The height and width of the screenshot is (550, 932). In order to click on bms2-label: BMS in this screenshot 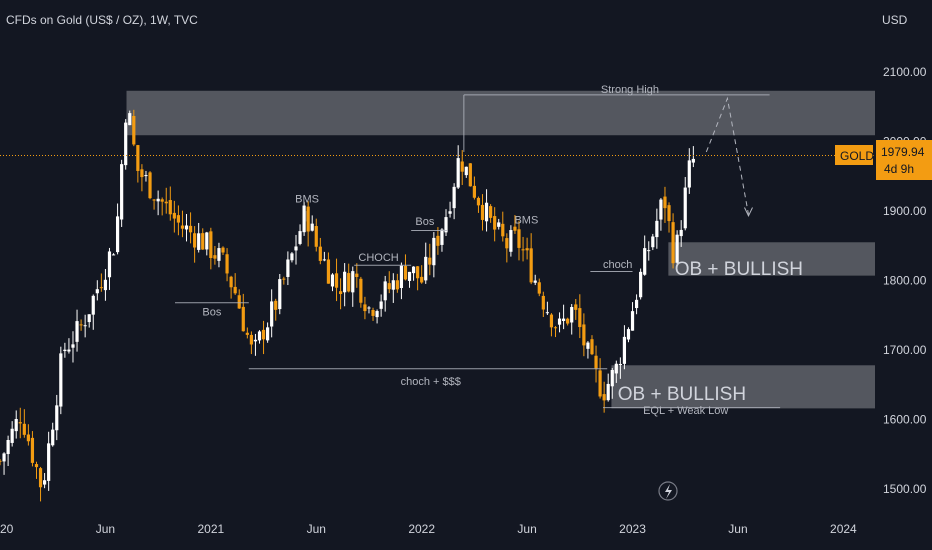, I will do `click(526, 221)`.